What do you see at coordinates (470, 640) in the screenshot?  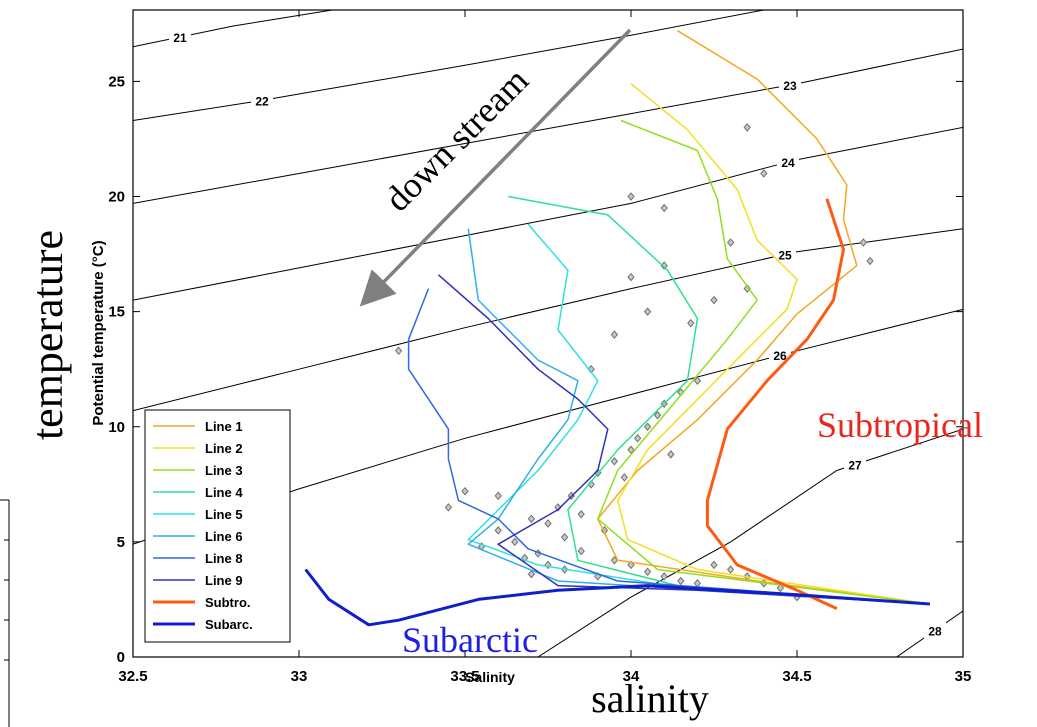 I see `annotation: Subarctic` at bounding box center [470, 640].